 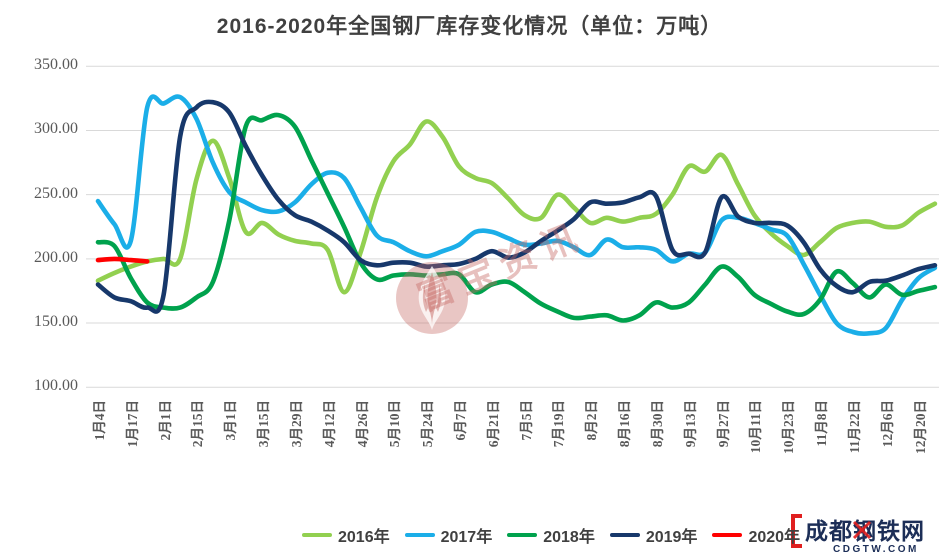 What do you see at coordinates (362, 424) in the screenshot?
I see `x-axis-tick-label: 4月26日` at bounding box center [362, 424].